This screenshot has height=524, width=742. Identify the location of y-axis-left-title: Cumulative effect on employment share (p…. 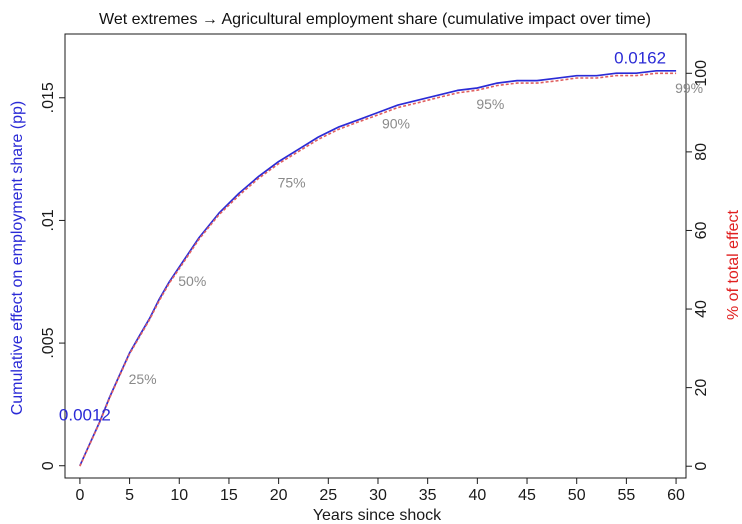
(17, 258).